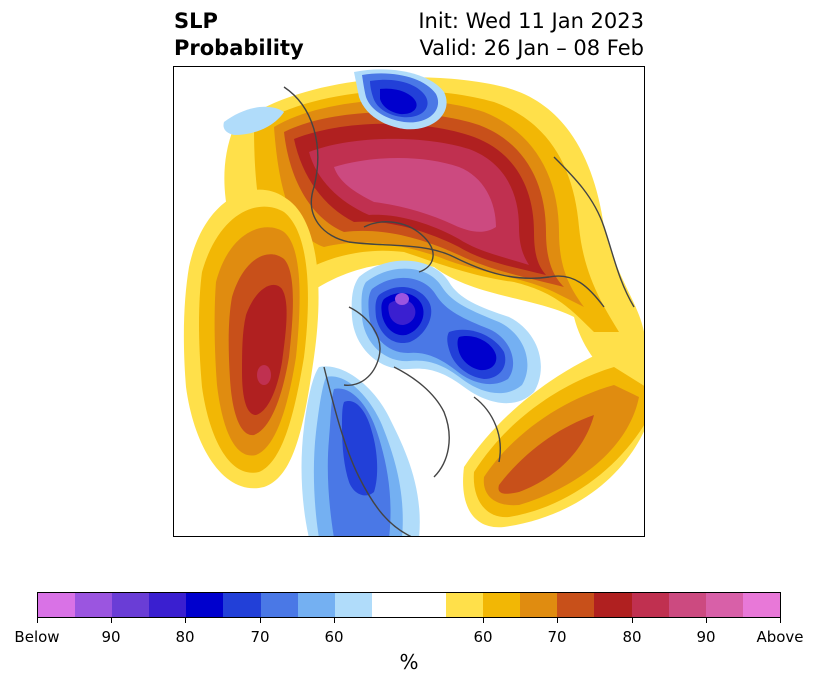  I want to click on pacific-above-region, so click(553, 437).